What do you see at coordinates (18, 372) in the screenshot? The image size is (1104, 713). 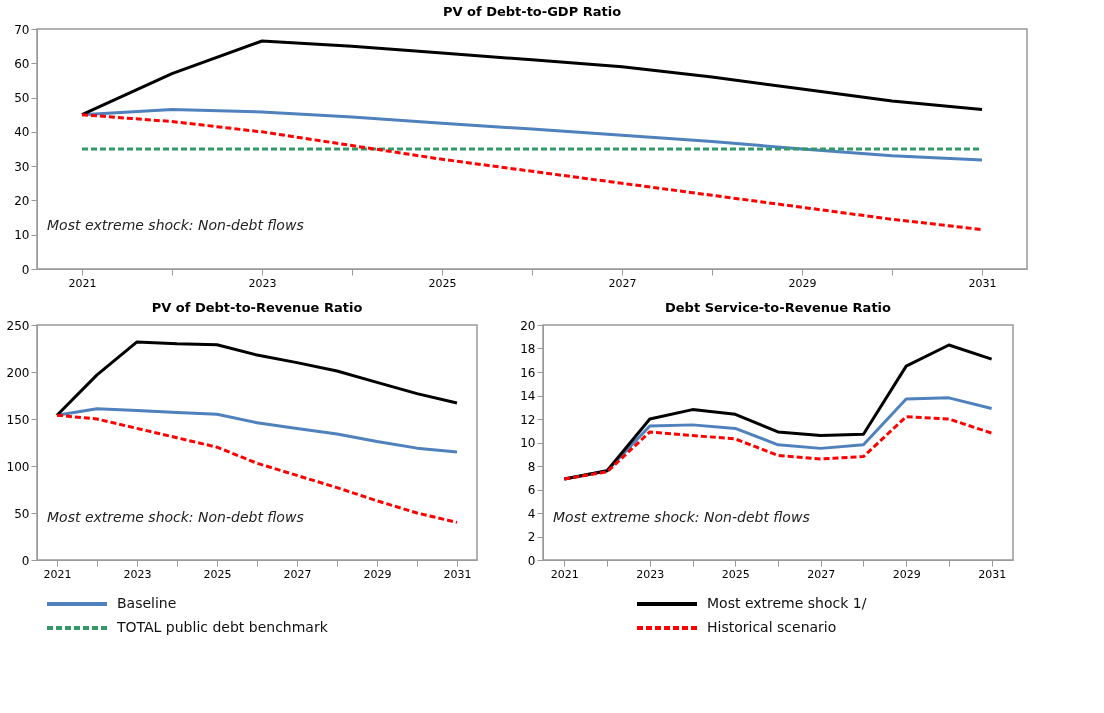 I see `y-tick-label: 200` at bounding box center [18, 372].